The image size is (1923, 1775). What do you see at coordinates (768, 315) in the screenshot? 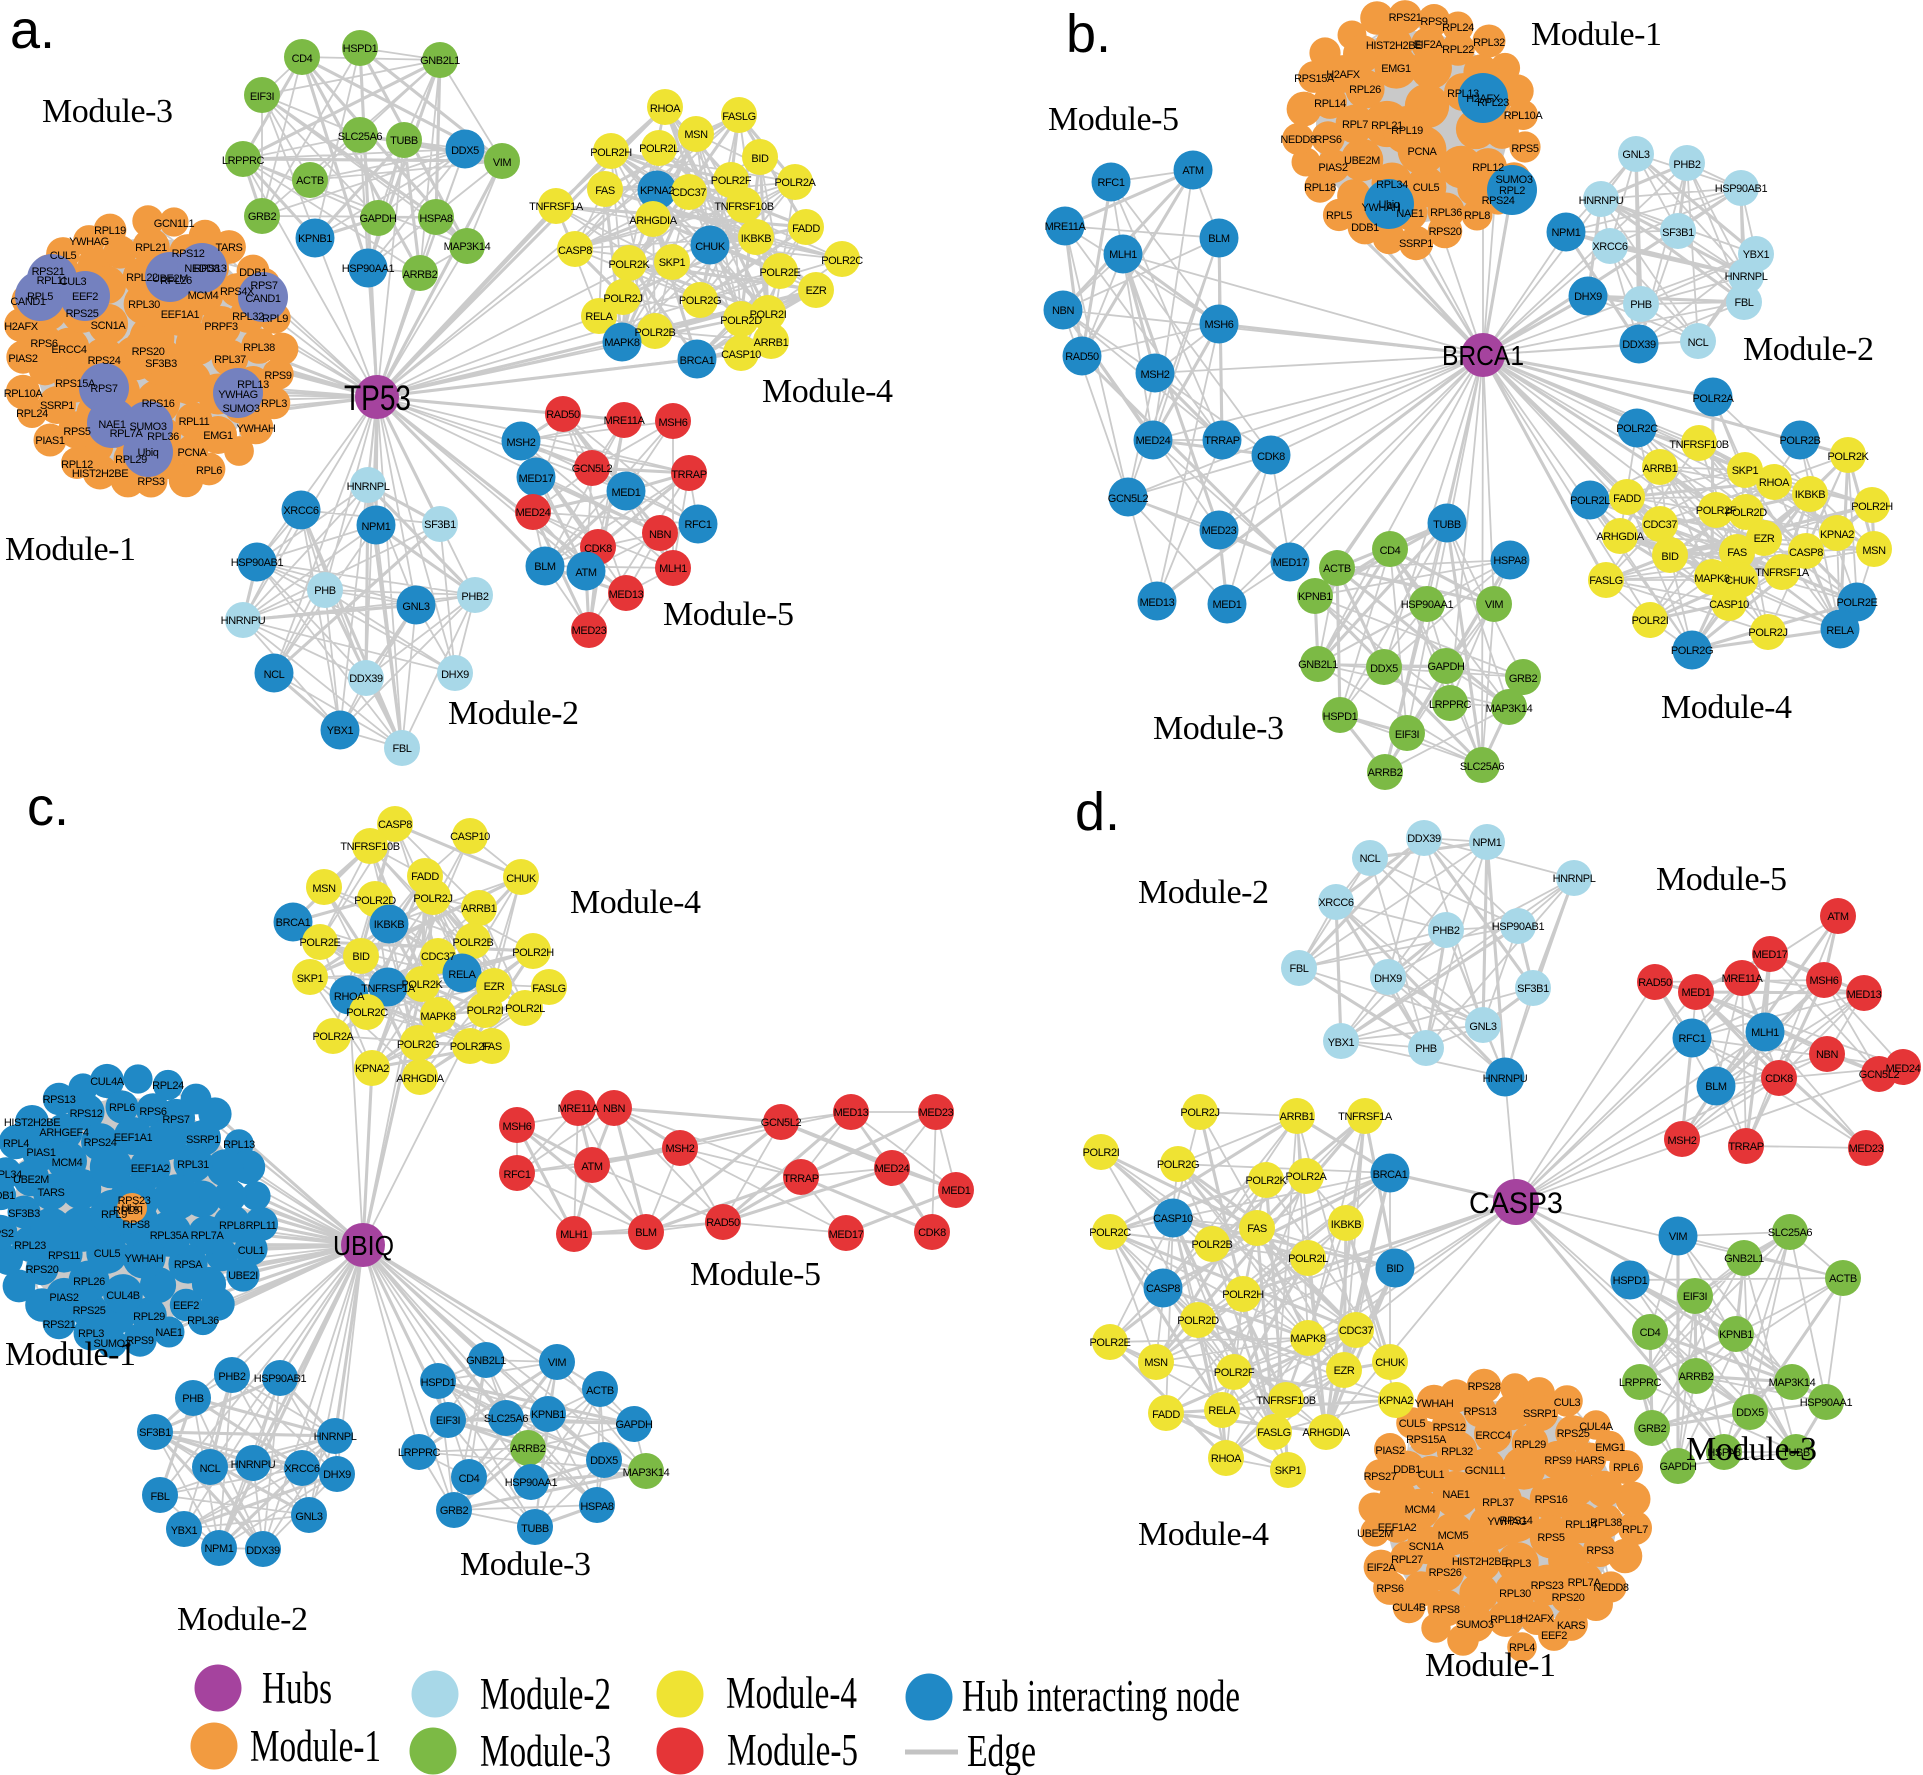
I see `svg-text: POLR2I` at bounding box center [768, 315].